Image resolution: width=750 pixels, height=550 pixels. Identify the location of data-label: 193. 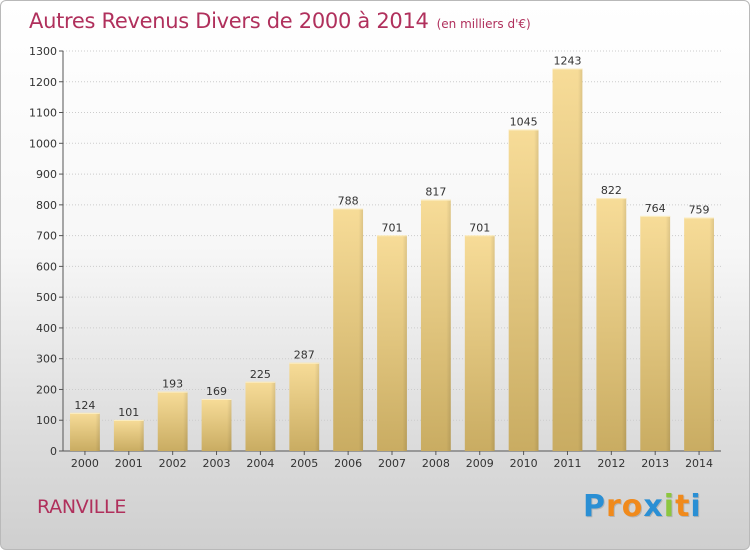
(172, 384).